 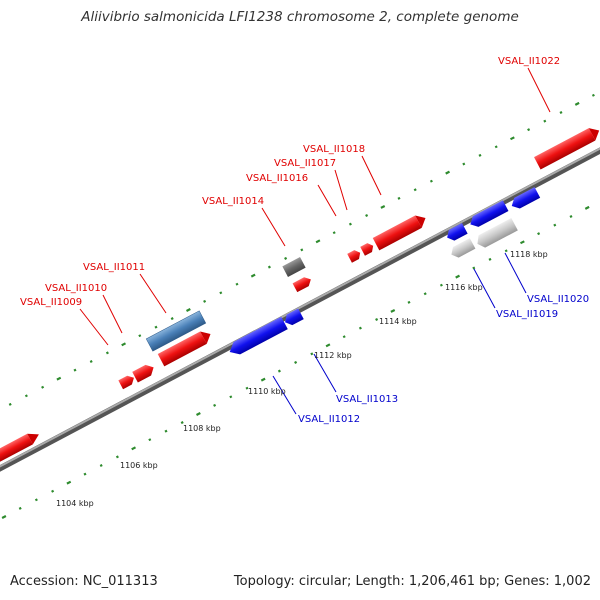 I want to click on kbp-label: 1110 kbp, so click(x=267, y=391).